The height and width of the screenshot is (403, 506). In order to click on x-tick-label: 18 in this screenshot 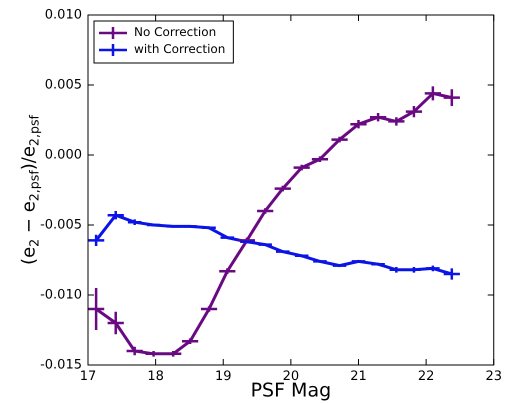, I will do `click(155, 376)`.